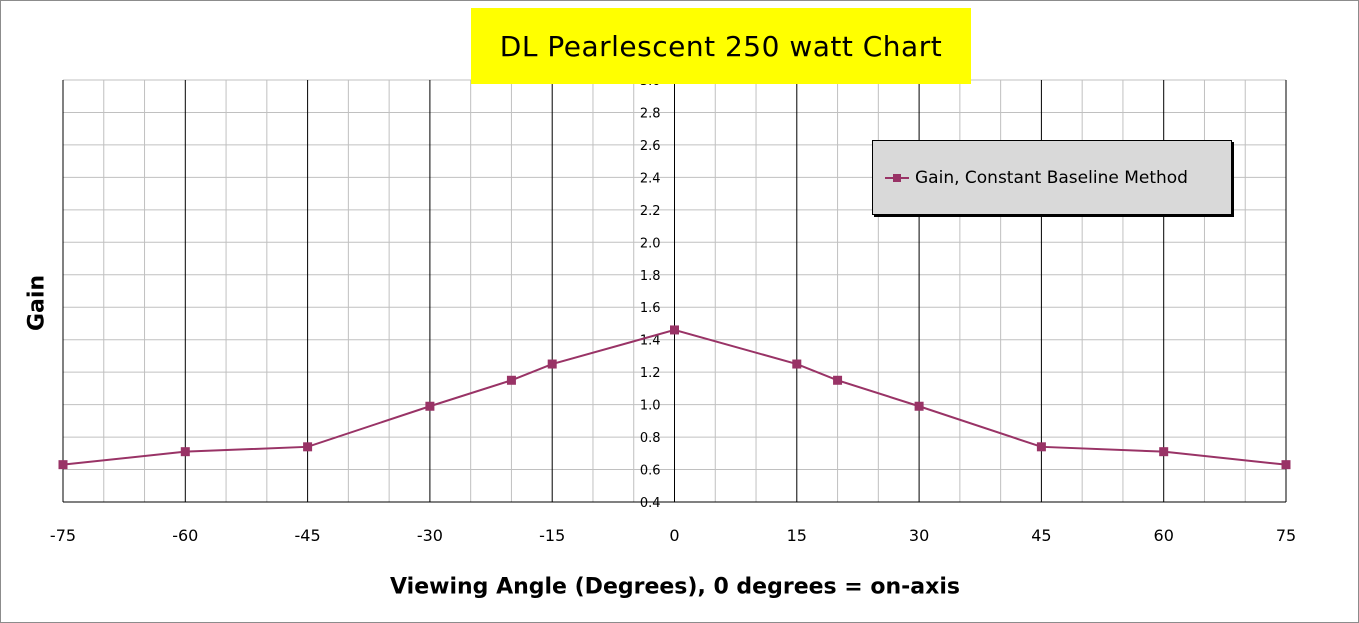 This screenshot has height=623, width=1359. What do you see at coordinates (650, 438) in the screenshot?
I see `y-tick-label: 0.8` at bounding box center [650, 438].